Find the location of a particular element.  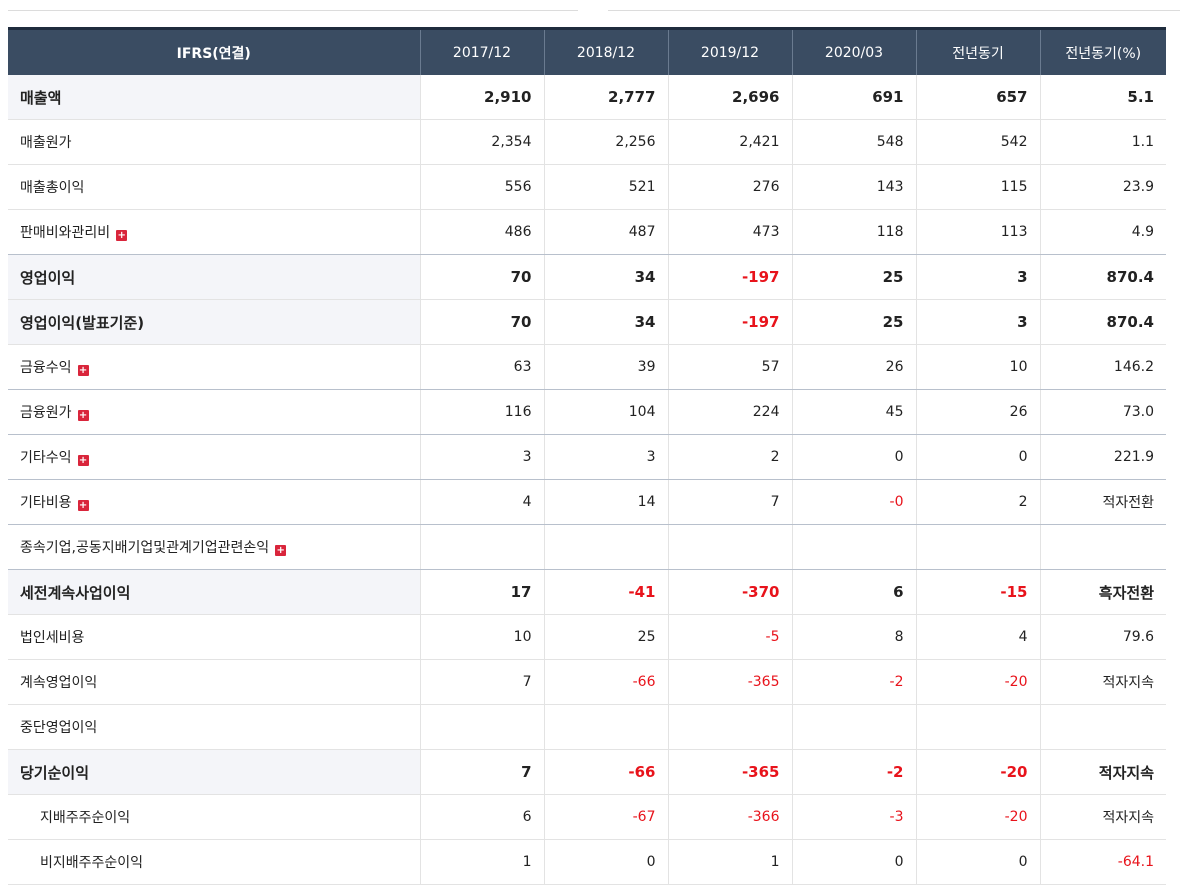

value-cell: -41 is located at coordinates (605, 592).